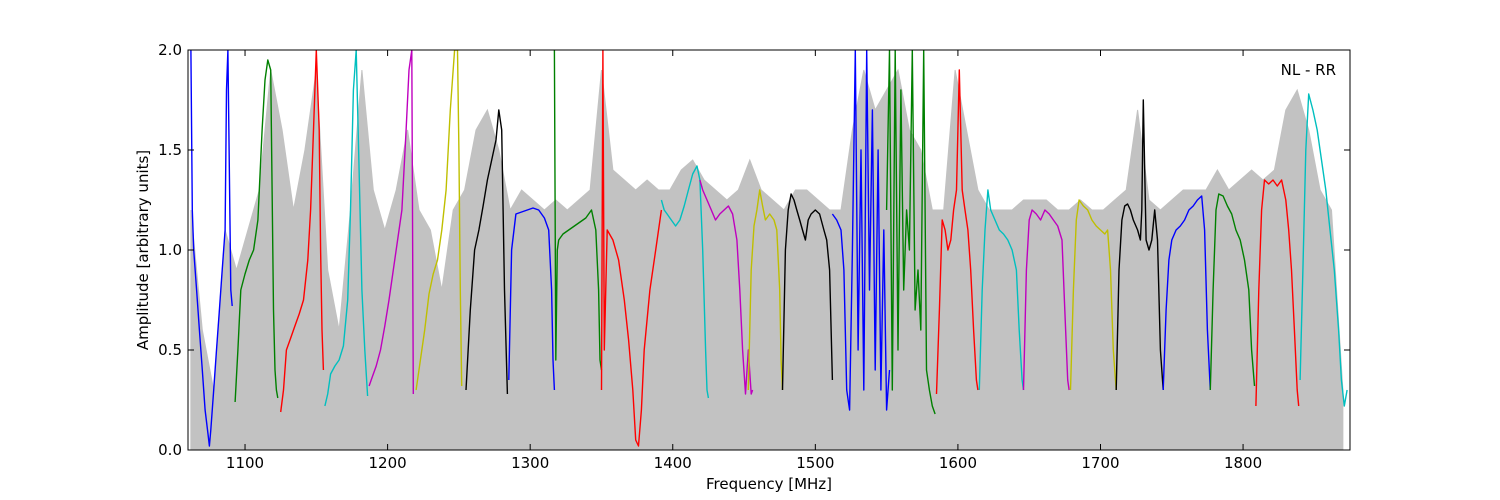  What do you see at coordinates (815, 463) in the screenshot?
I see `x-tick-label: 1500` at bounding box center [815, 463].